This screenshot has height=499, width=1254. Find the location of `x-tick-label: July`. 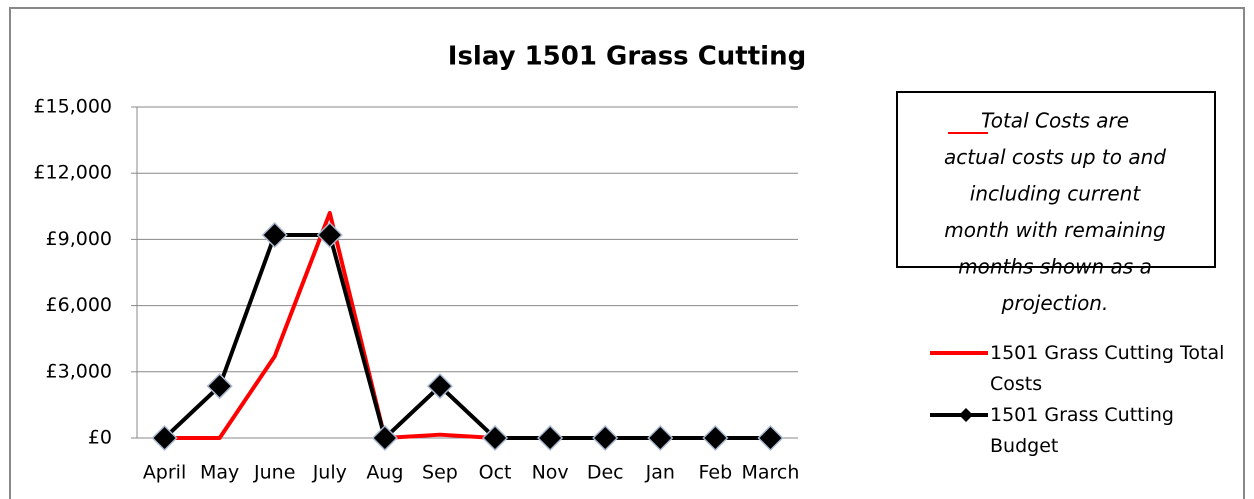

x-tick-label: July is located at coordinates (329, 473).